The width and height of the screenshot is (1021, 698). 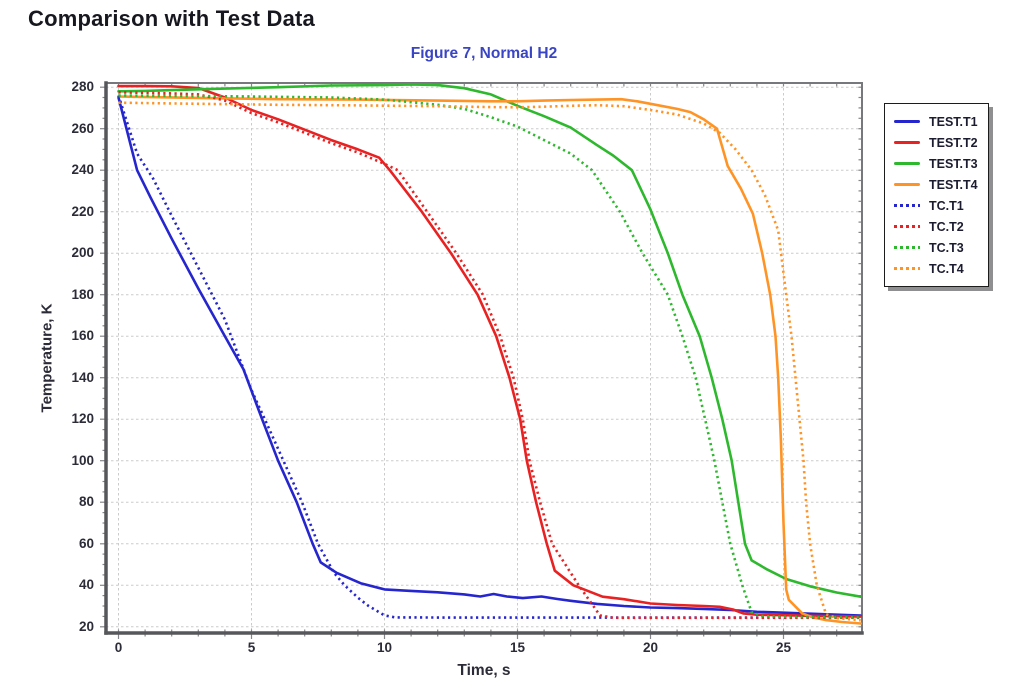 I want to click on legend-label: TC.T3, so click(x=946, y=247).